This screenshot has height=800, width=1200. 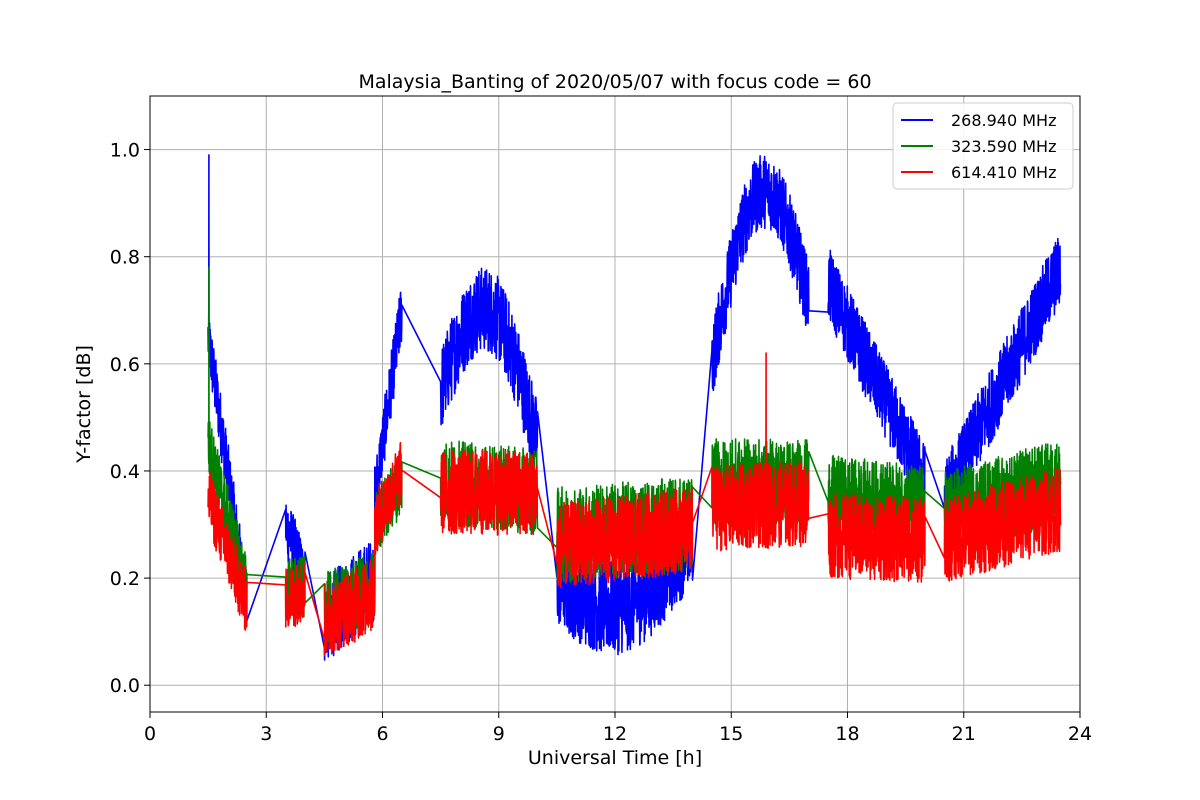 What do you see at coordinates (615, 734) in the screenshot?
I see `x-tick-label: 12` at bounding box center [615, 734].